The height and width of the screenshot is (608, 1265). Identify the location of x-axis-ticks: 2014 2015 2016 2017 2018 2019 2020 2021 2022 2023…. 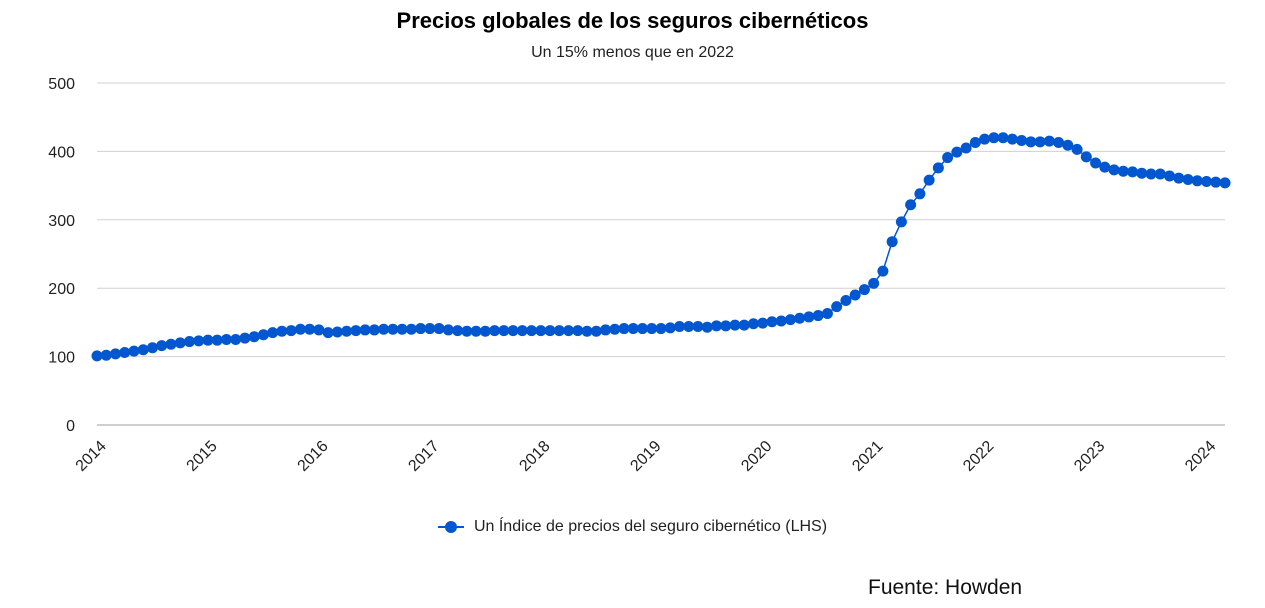
(646, 456).